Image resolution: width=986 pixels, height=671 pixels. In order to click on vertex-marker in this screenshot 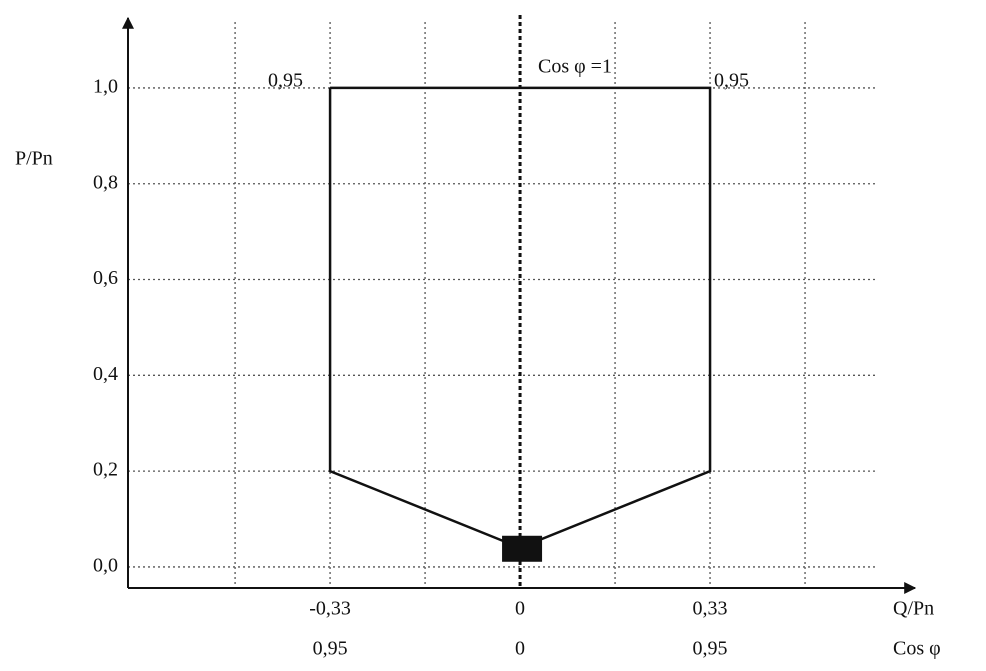, I will do `click(522, 548)`.